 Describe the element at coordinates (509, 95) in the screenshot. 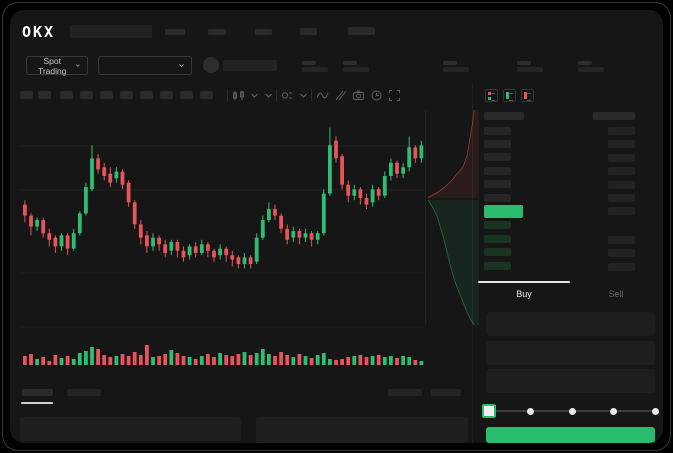

I see `book-bids-icon` at that location.